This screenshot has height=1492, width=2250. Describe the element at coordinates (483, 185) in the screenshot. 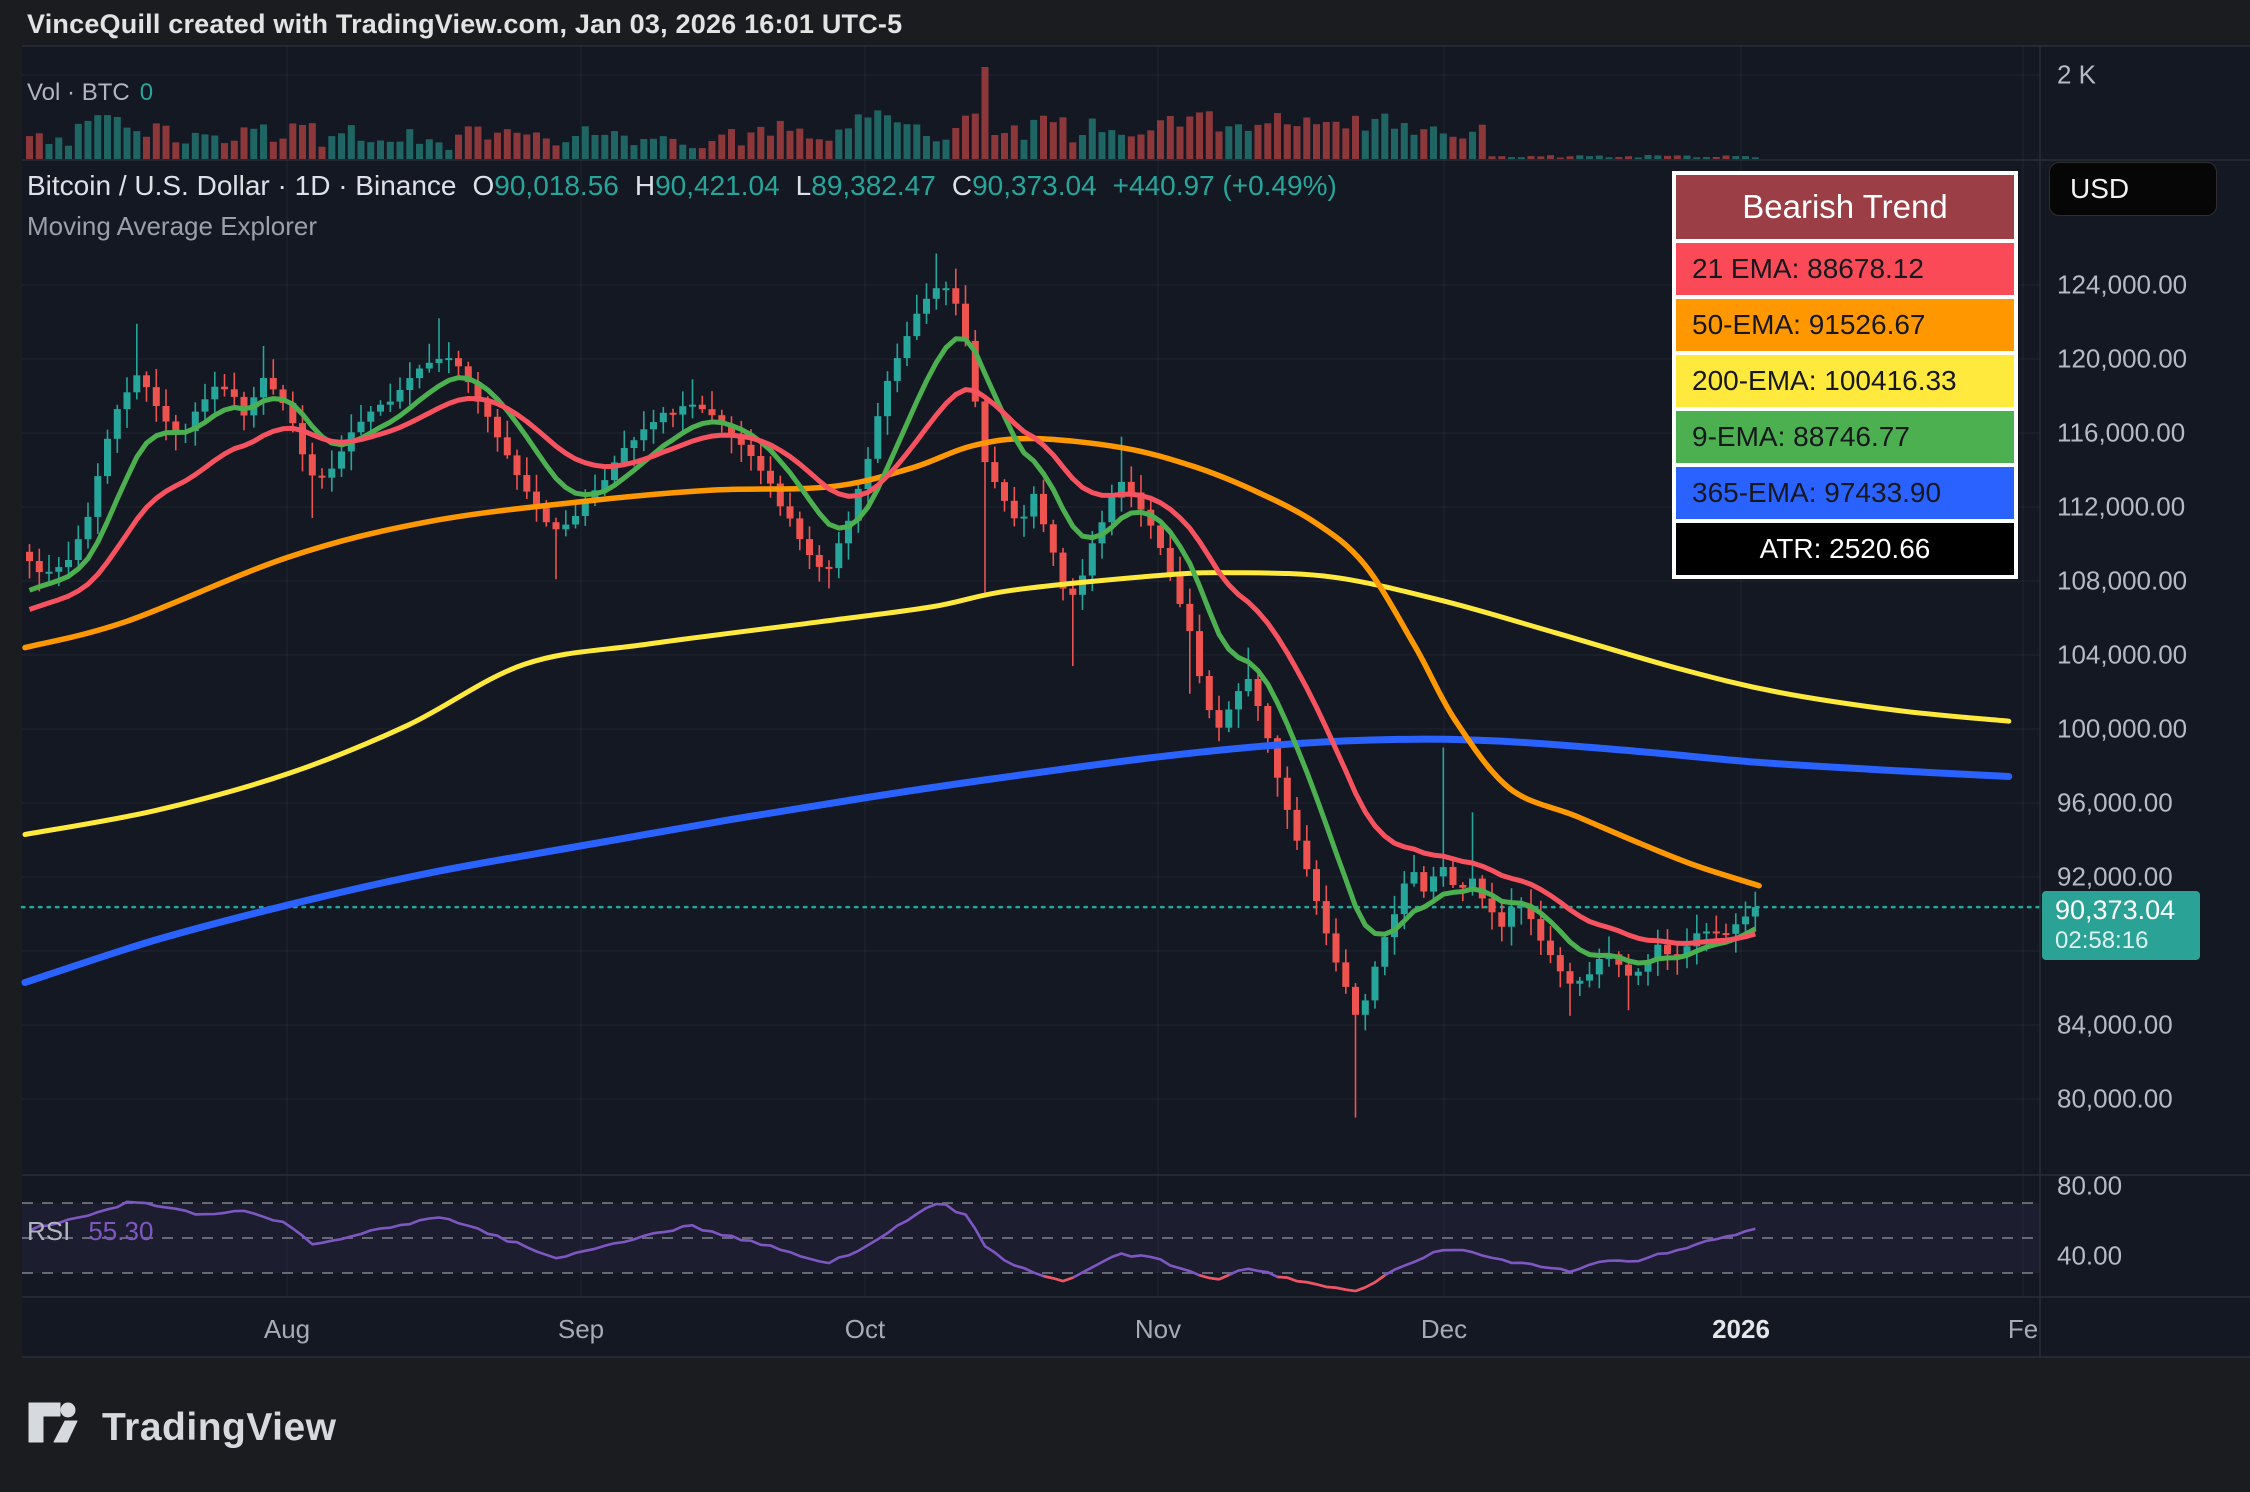

I see `open-label: O` at that location.